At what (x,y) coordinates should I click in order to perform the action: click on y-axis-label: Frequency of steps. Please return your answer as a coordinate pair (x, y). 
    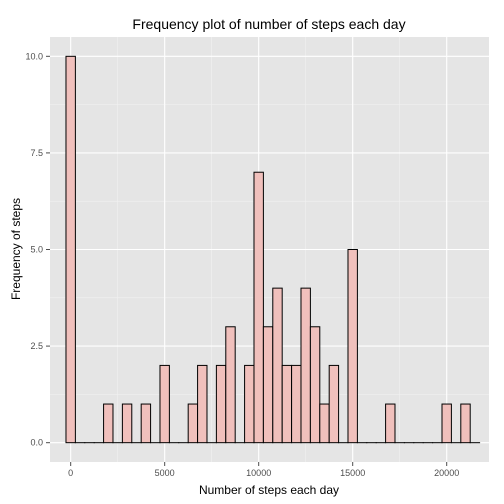
    Looking at the image, I should click on (16, 249).